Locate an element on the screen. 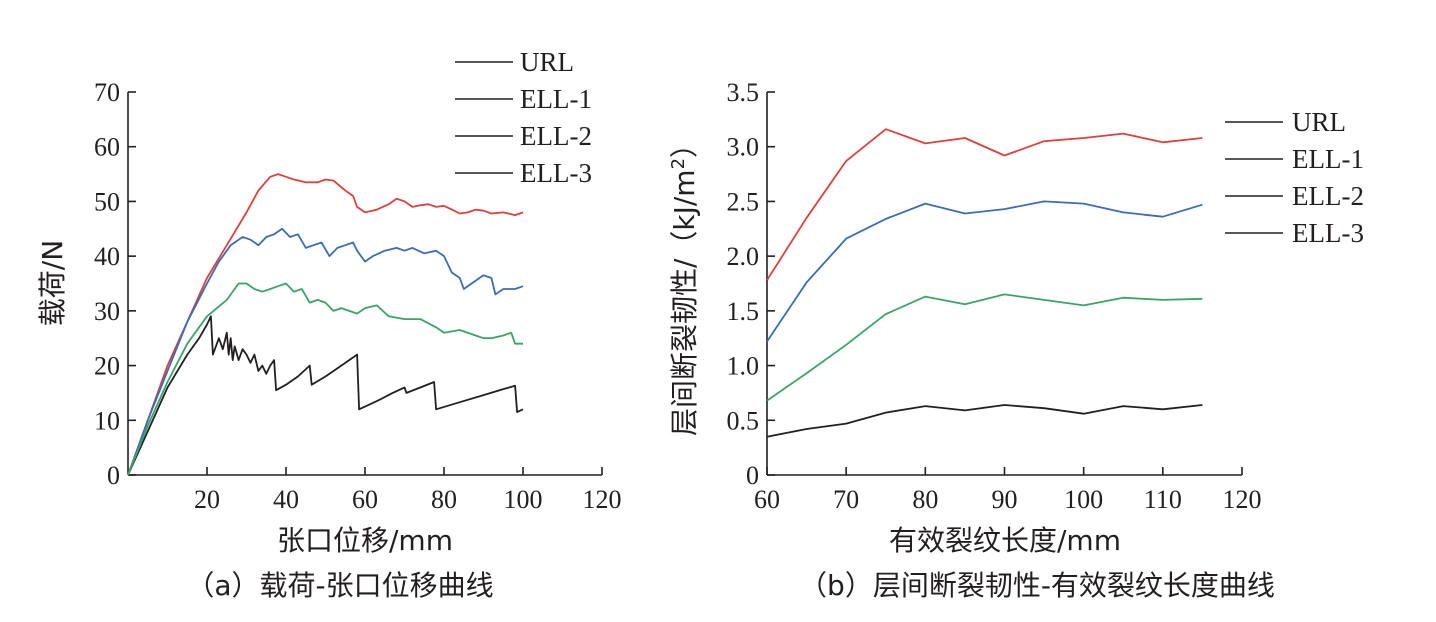 This screenshot has width=1436, height=622. y-axis-title-main: 层间断裂韧性/（kJ/m is located at coordinates (684, 302).